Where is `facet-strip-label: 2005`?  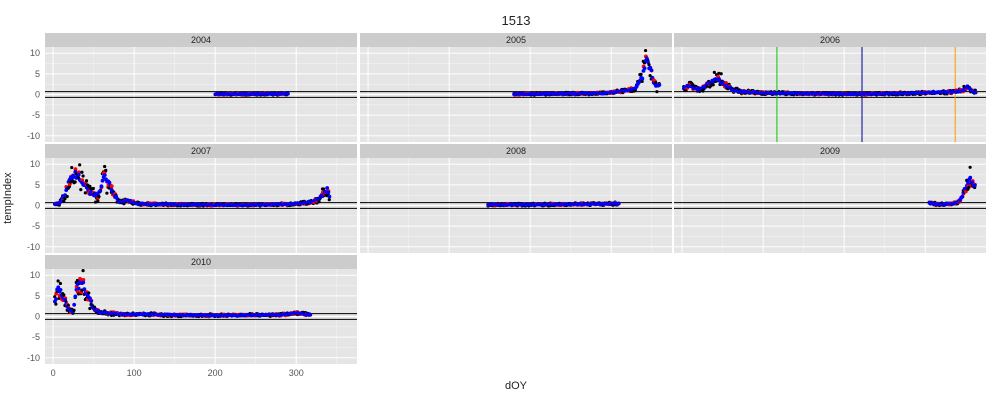 facet-strip-label: 2005 is located at coordinates (516, 40).